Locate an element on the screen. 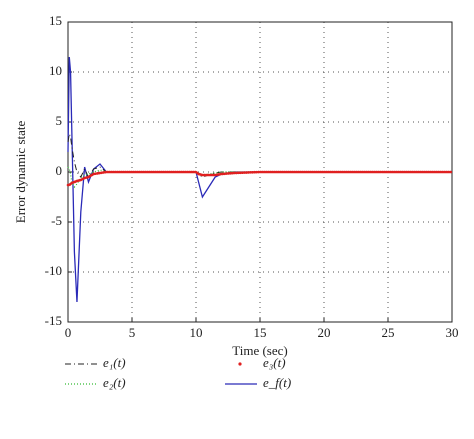 The width and height of the screenshot is (474, 439). legend-label: e₂(t) is located at coordinates (114, 382).